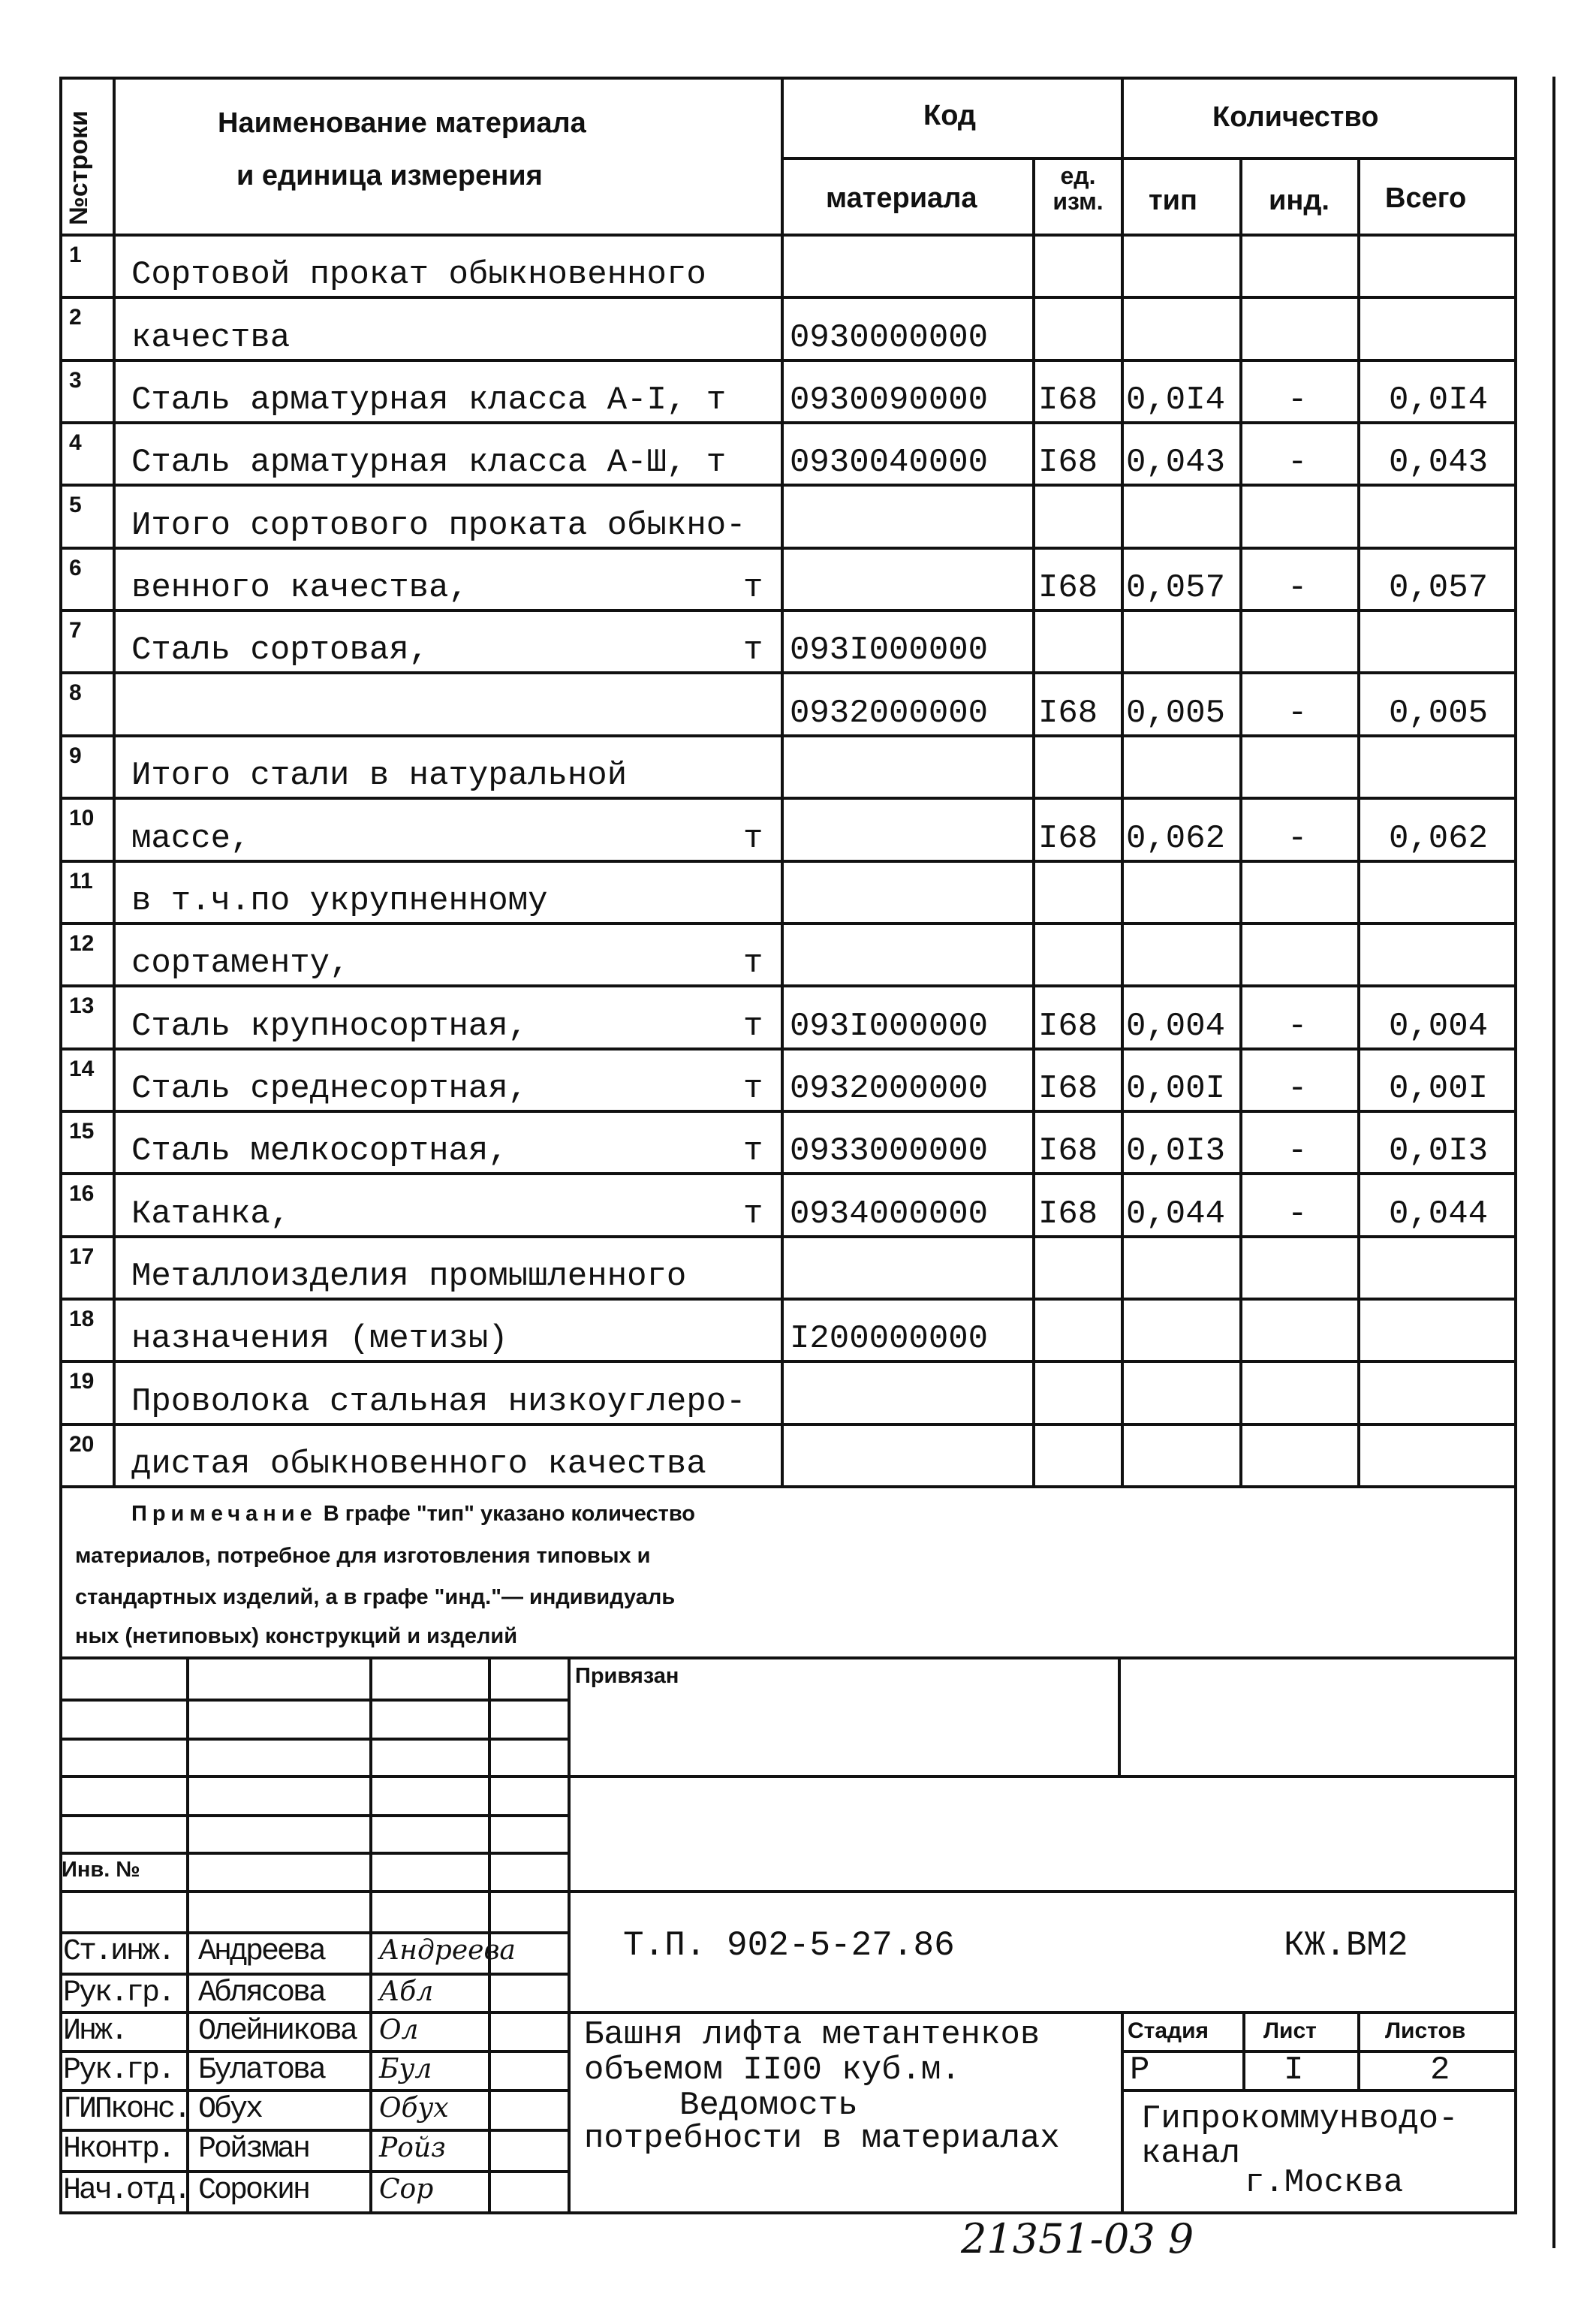 This screenshot has height=2306, width=1596. I want to click on qty-type: 0,057, so click(1176, 588).